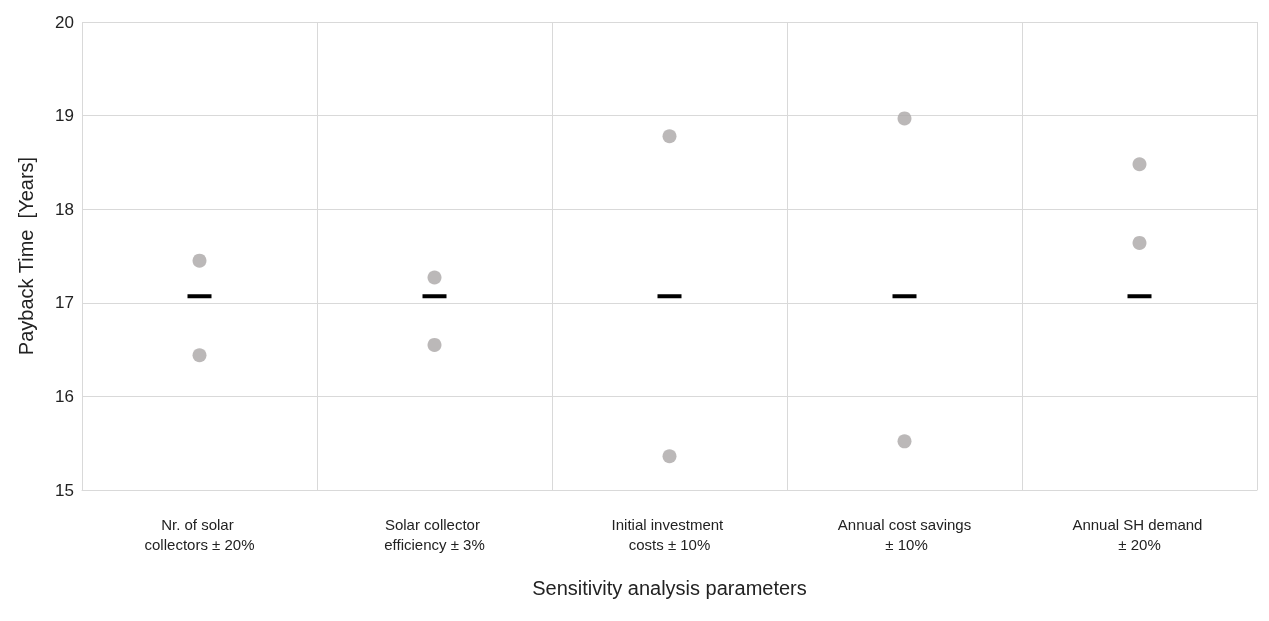 The image size is (1269, 621). I want to click on x-tick-label: Initial investment costs ± 10%, so click(669, 534).